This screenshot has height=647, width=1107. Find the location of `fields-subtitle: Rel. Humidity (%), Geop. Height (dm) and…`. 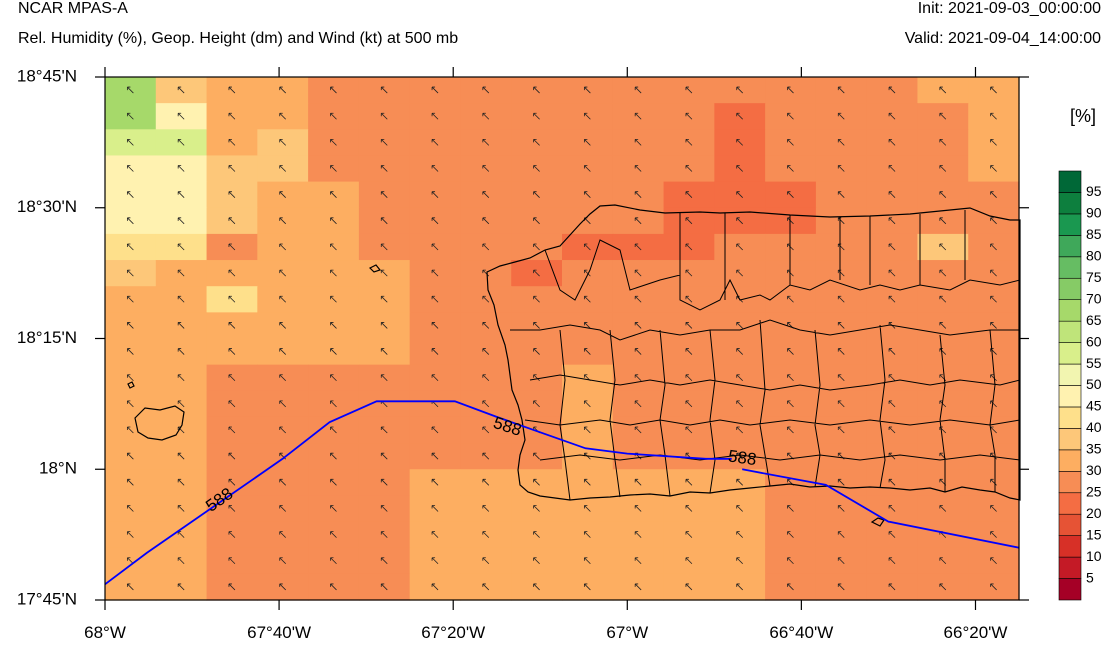

fields-subtitle: Rel. Humidity (%), Geop. Height (dm) and… is located at coordinates (238, 38).